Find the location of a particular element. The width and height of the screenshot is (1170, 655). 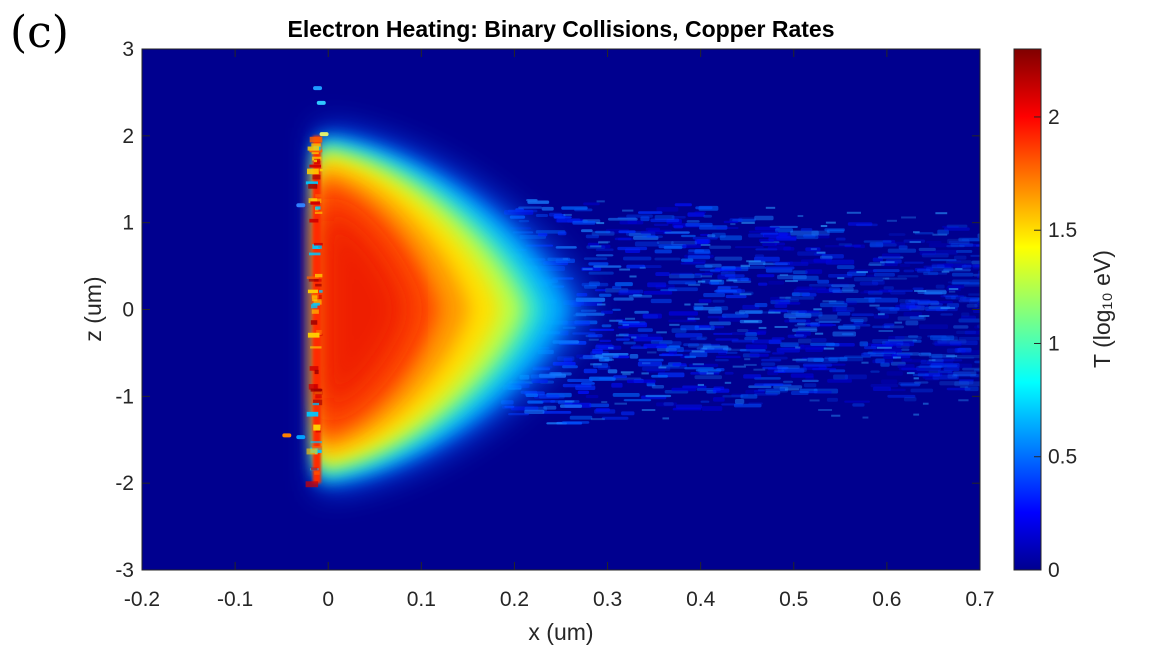

colorbar-tick-label: 1.5 is located at coordinates (1062, 230).